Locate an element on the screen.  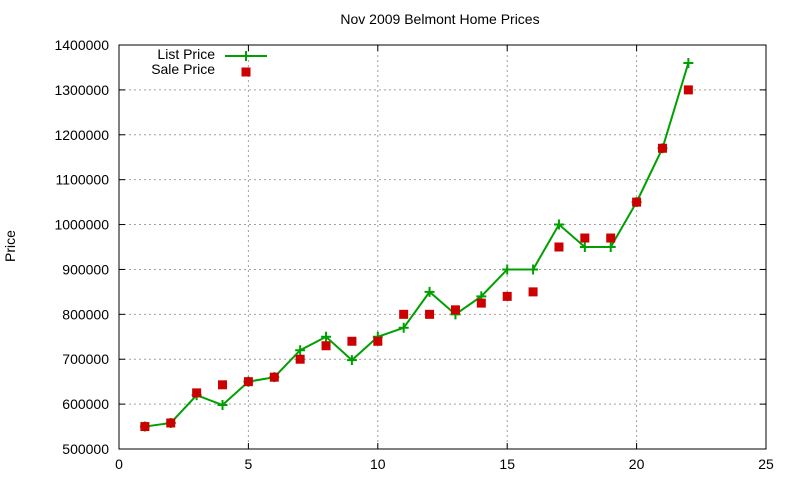
x-tick-label: 25 is located at coordinates (766, 464).